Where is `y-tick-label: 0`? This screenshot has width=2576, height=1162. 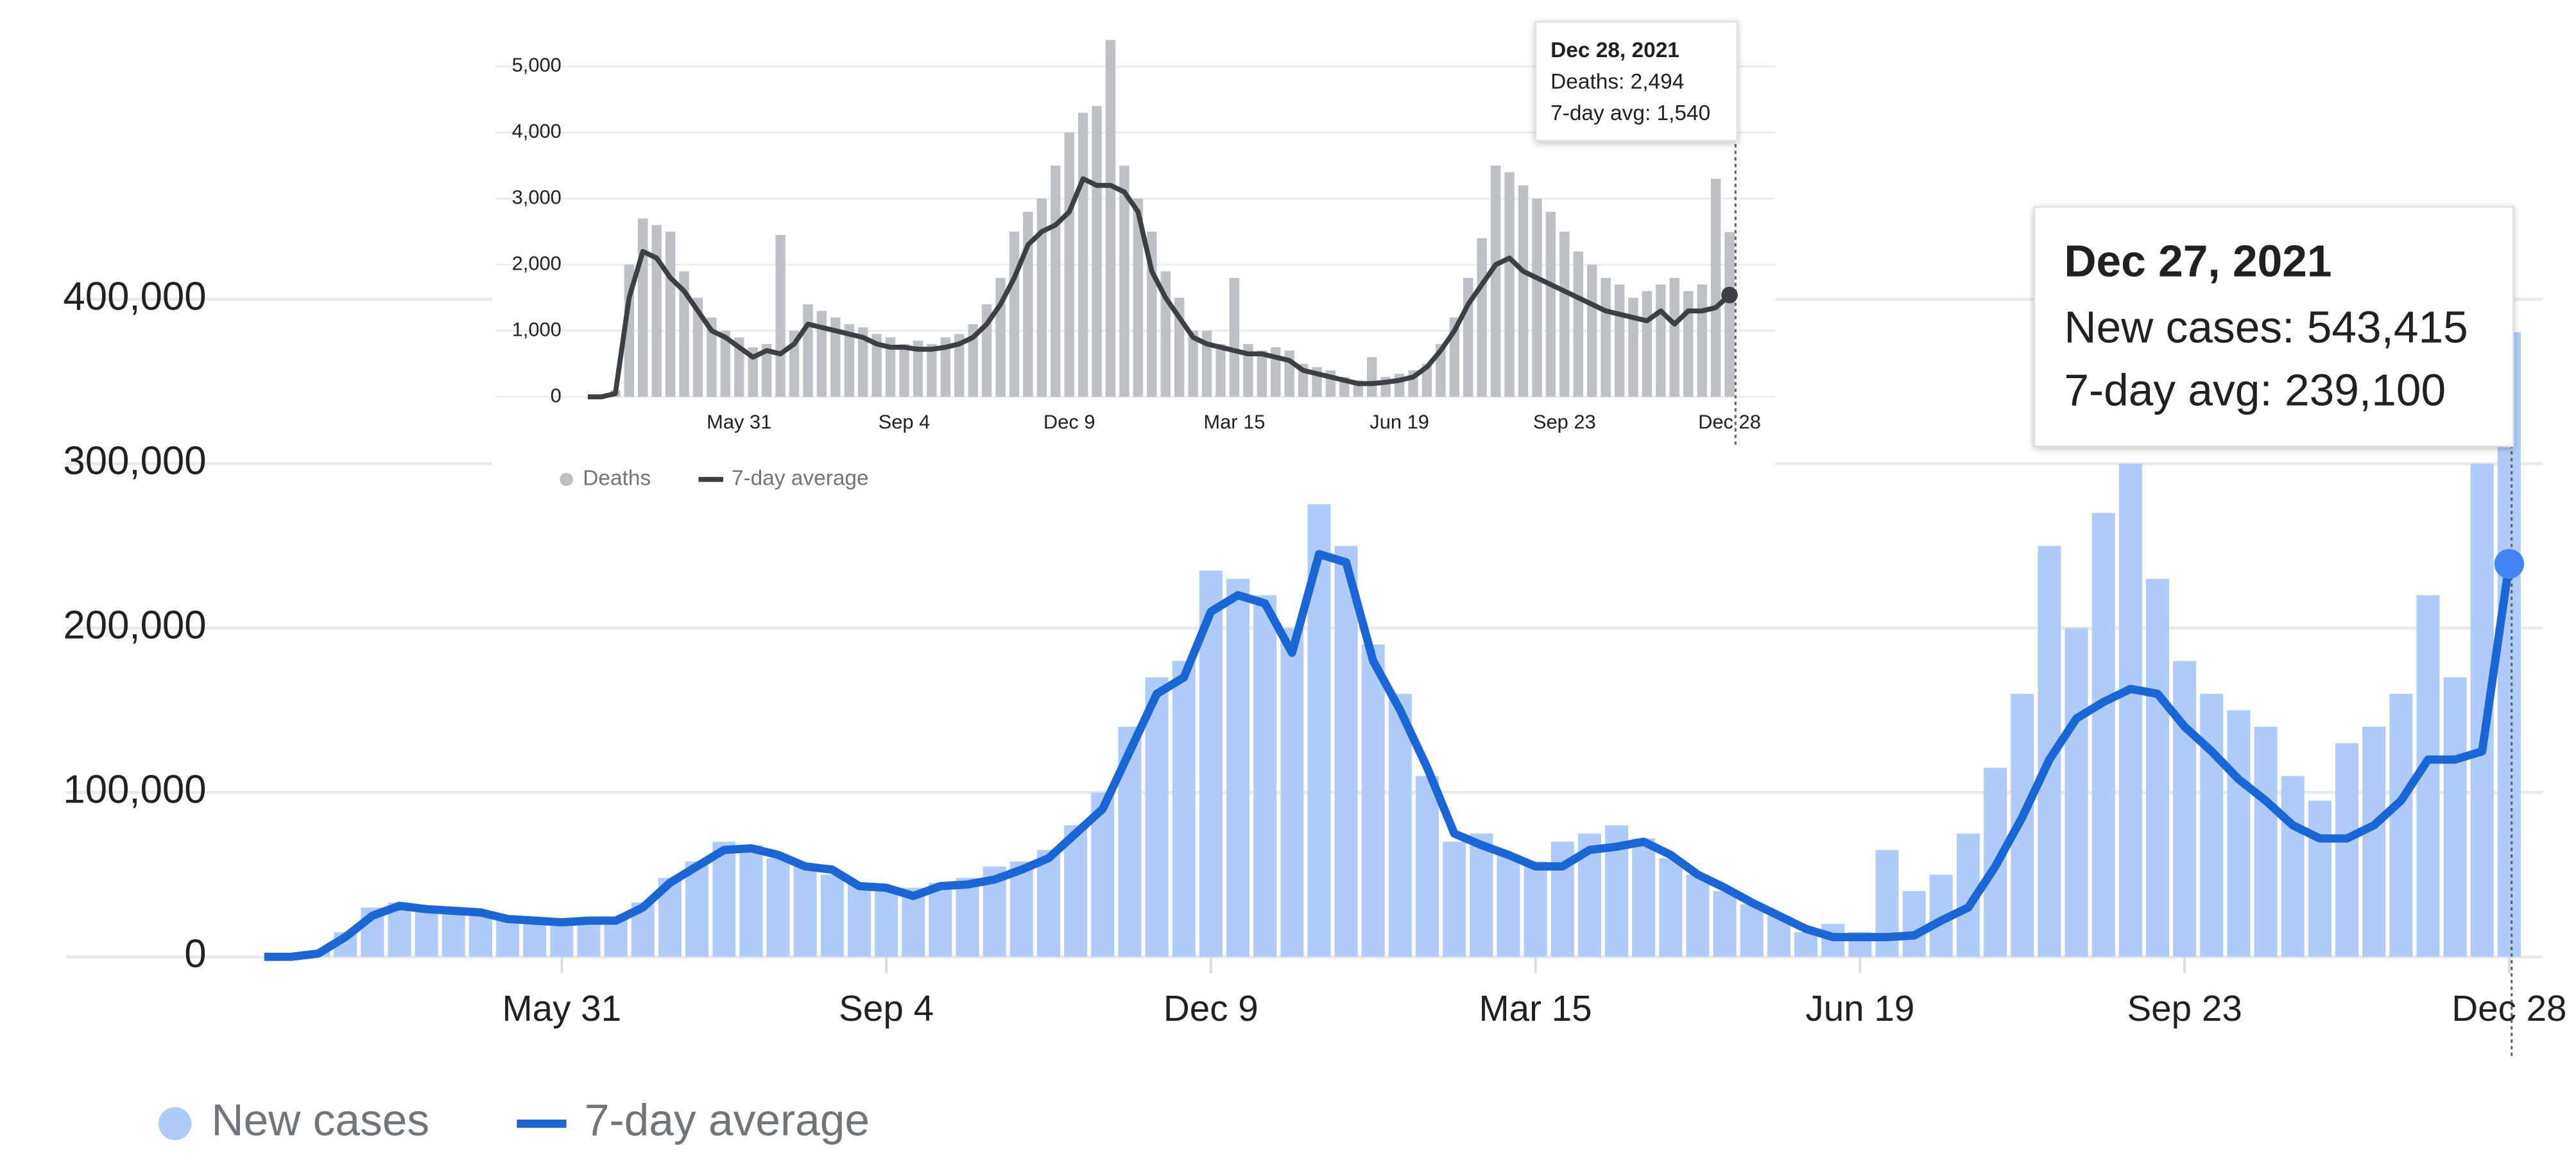
y-tick-label: 0 is located at coordinates (556, 395).